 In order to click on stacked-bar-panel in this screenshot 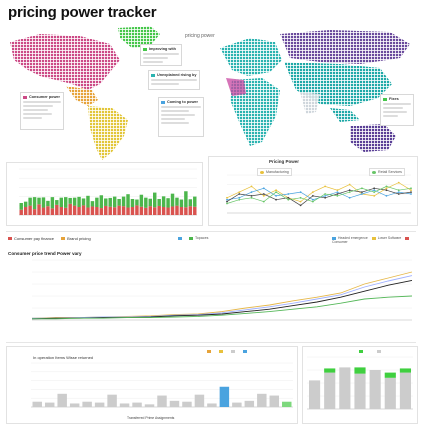, I will do `click(104, 194)`.